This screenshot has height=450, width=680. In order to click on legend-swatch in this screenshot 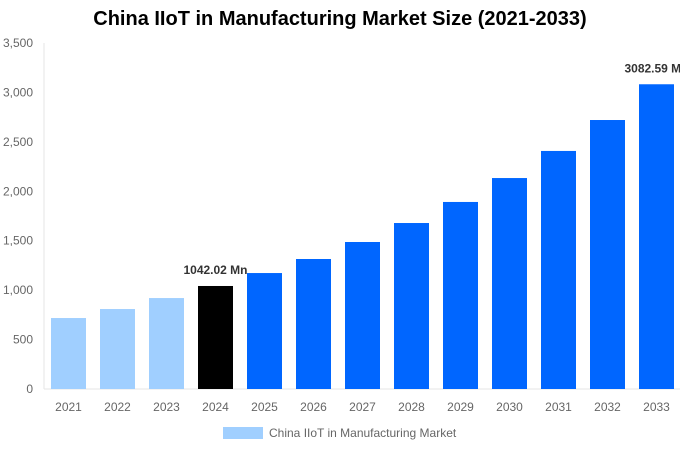, I will do `click(243, 433)`.